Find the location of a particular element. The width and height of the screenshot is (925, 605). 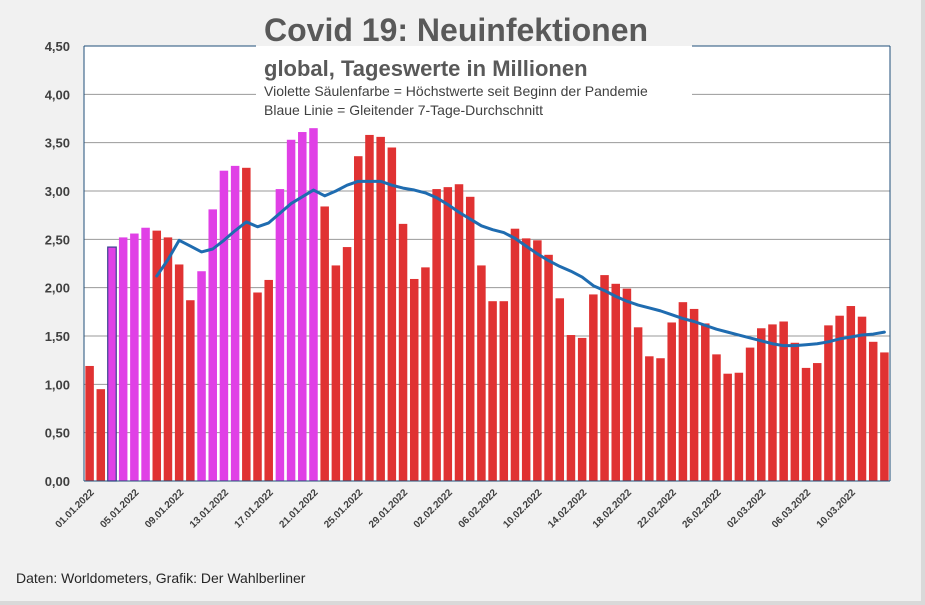

x-tick-label: 10.02.2022 is located at coordinates (522, 508).